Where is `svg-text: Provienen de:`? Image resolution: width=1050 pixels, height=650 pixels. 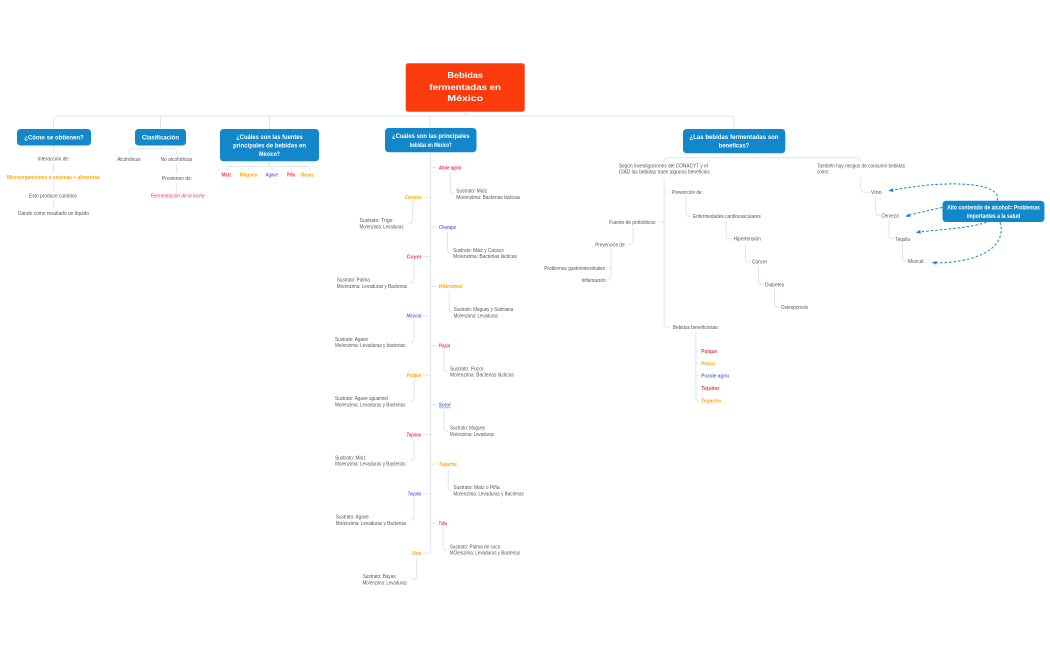 svg-text: Provienen de: is located at coordinates (177, 179).